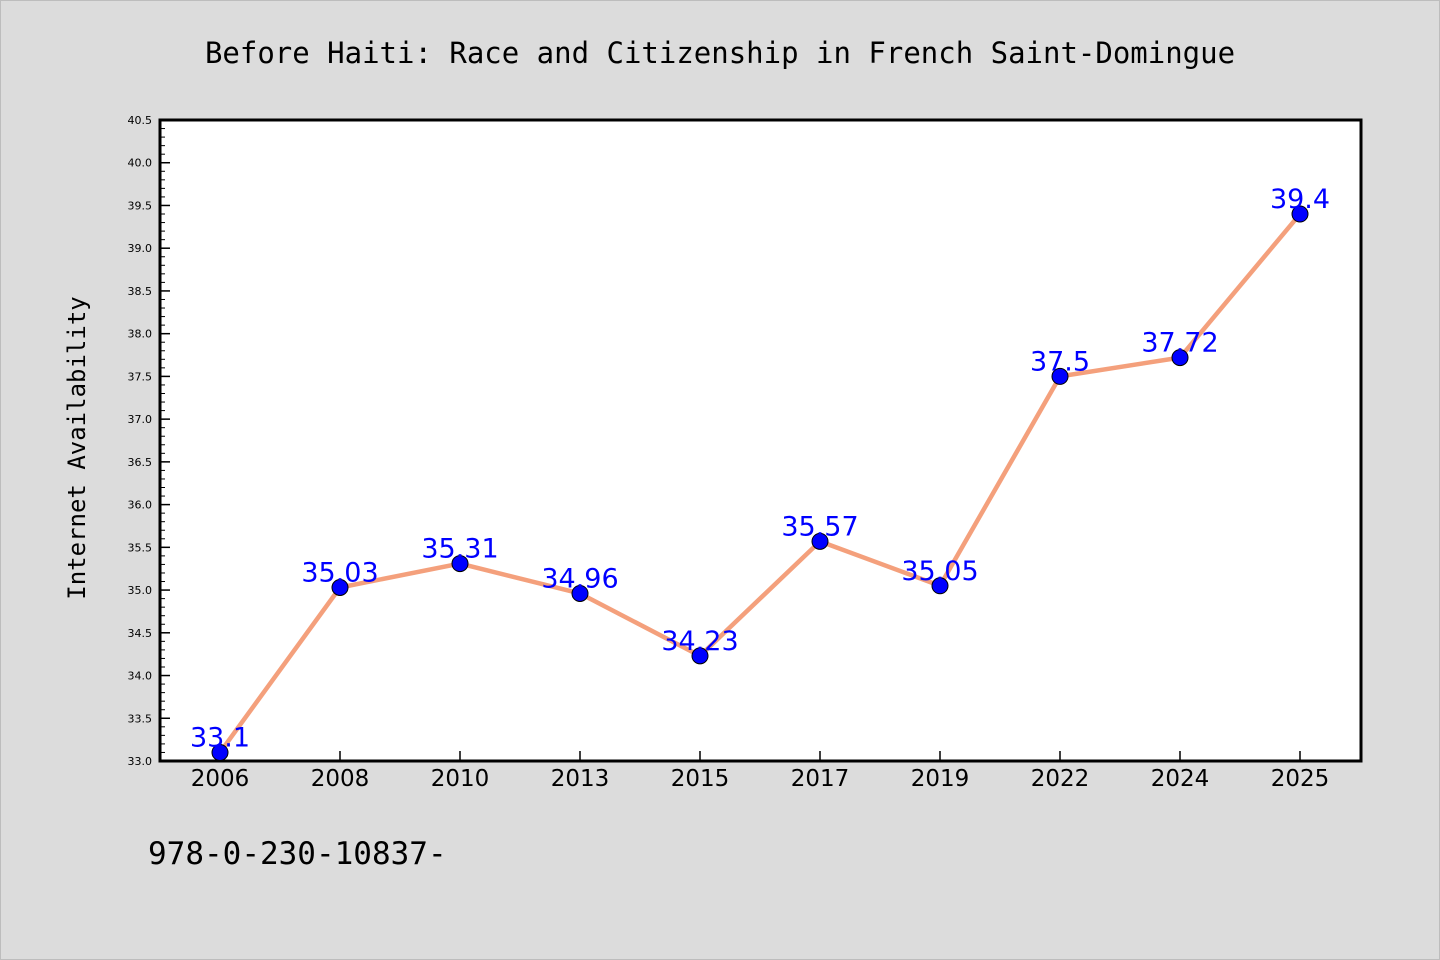 This screenshot has width=1440, height=960. Describe the element at coordinates (140, 590) in the screenshot. I see `y-tick-label: 35.0` at that location.